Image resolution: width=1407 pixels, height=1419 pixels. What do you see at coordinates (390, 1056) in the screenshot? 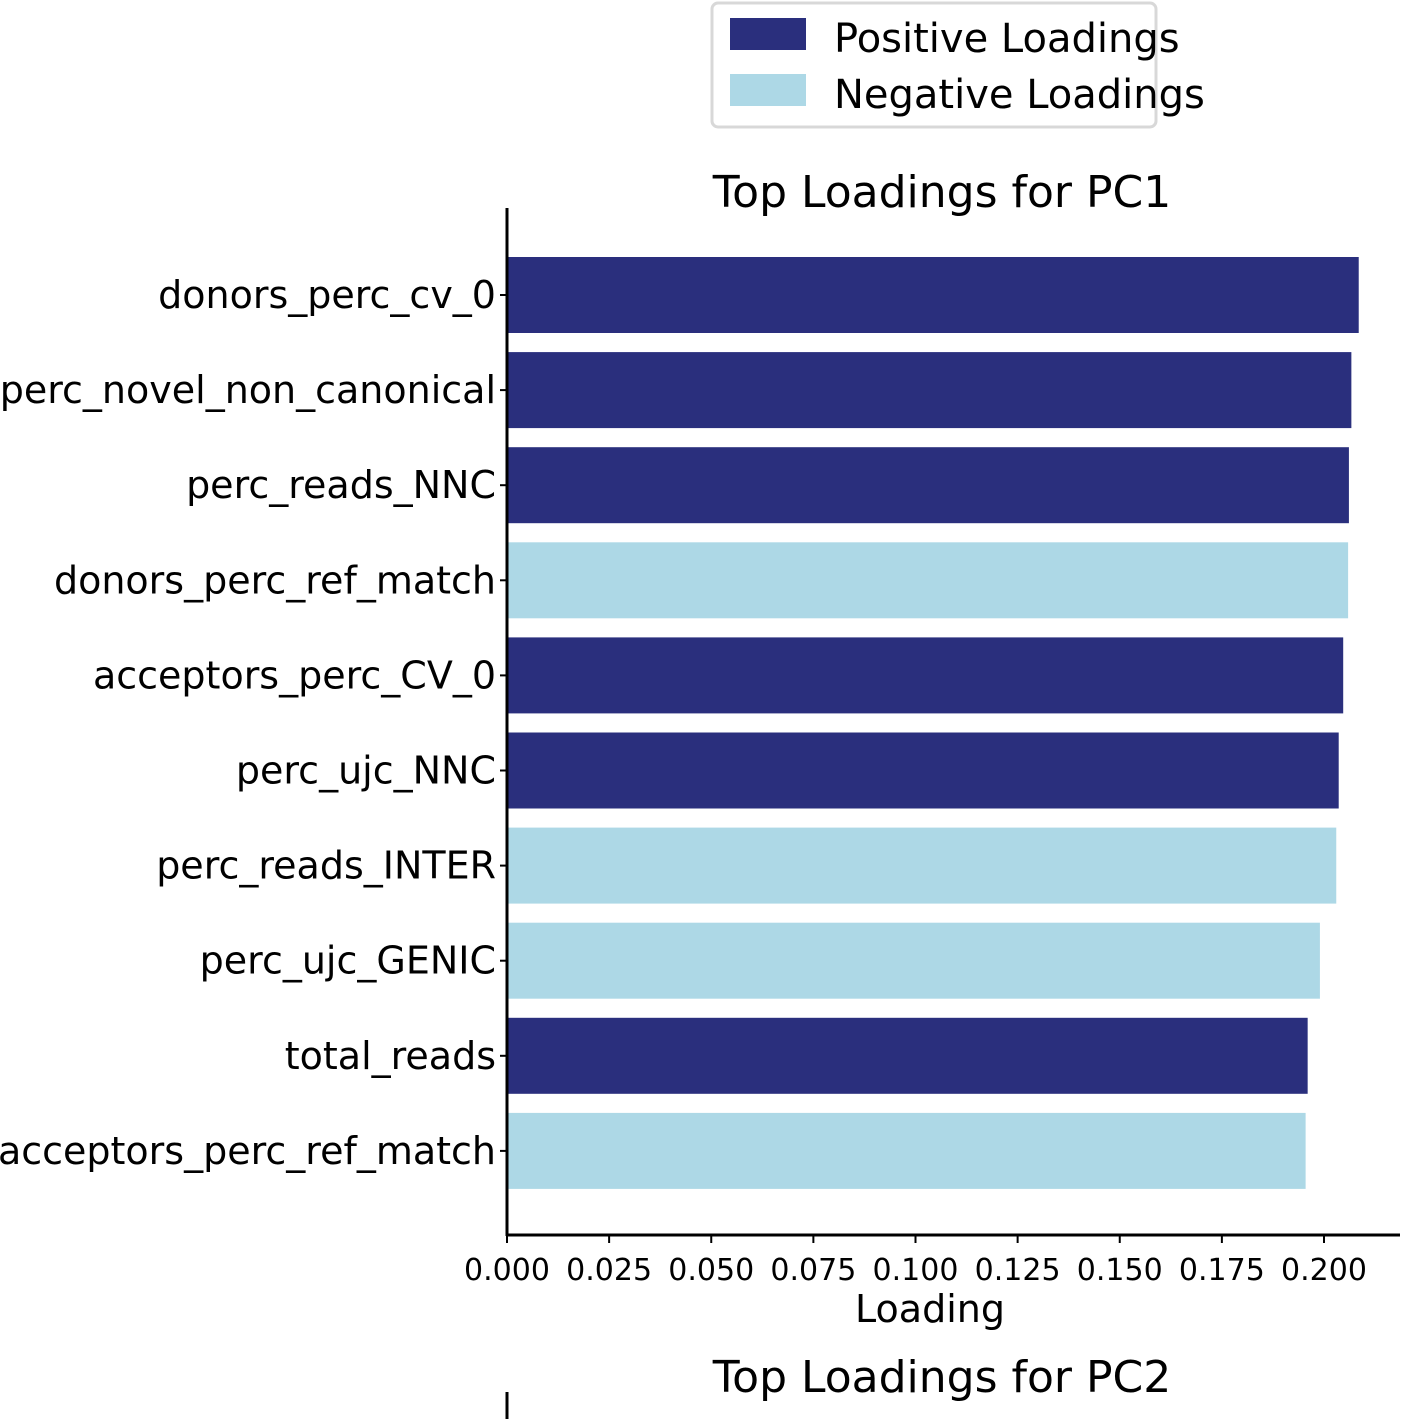
I see `y-tick-label: total_reads` at bounding box center [390, 1056].